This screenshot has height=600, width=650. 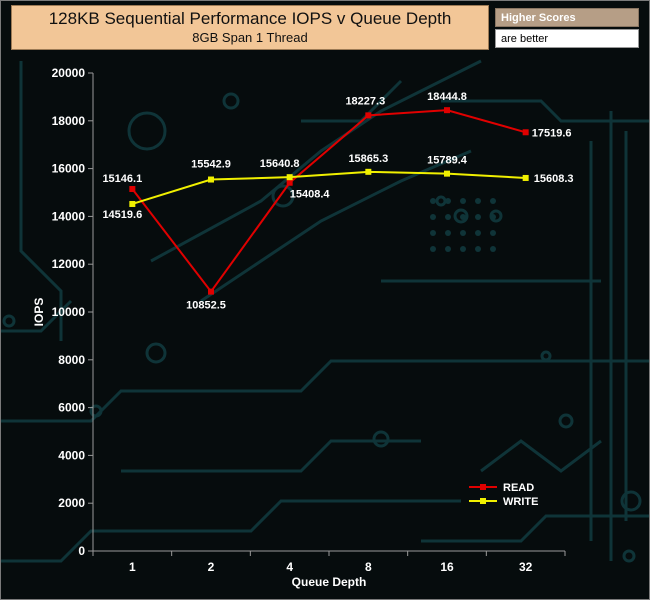 I want to click on x-tick-label: 16, so click(x=447, y=567).